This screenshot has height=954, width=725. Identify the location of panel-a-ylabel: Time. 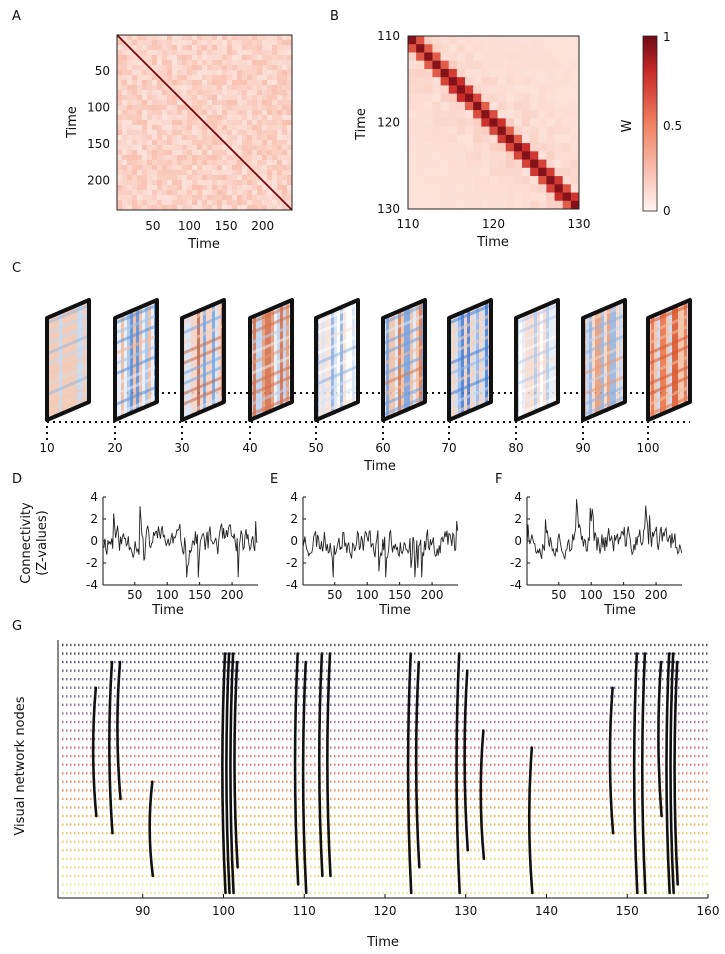
(72, 122).